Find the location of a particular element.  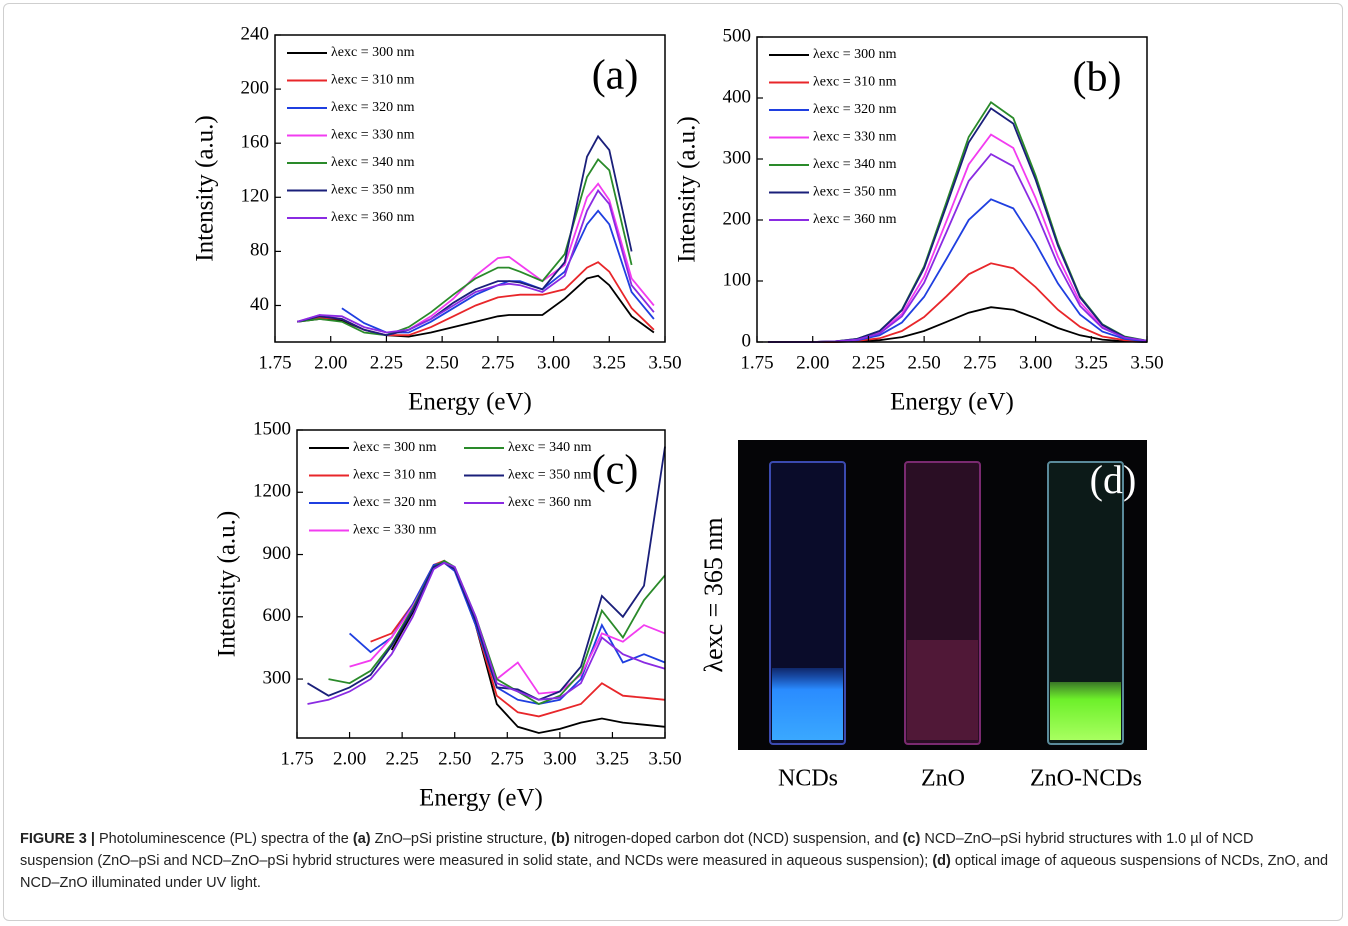

caption-bold: (c) is located at coordinates (911, 839).